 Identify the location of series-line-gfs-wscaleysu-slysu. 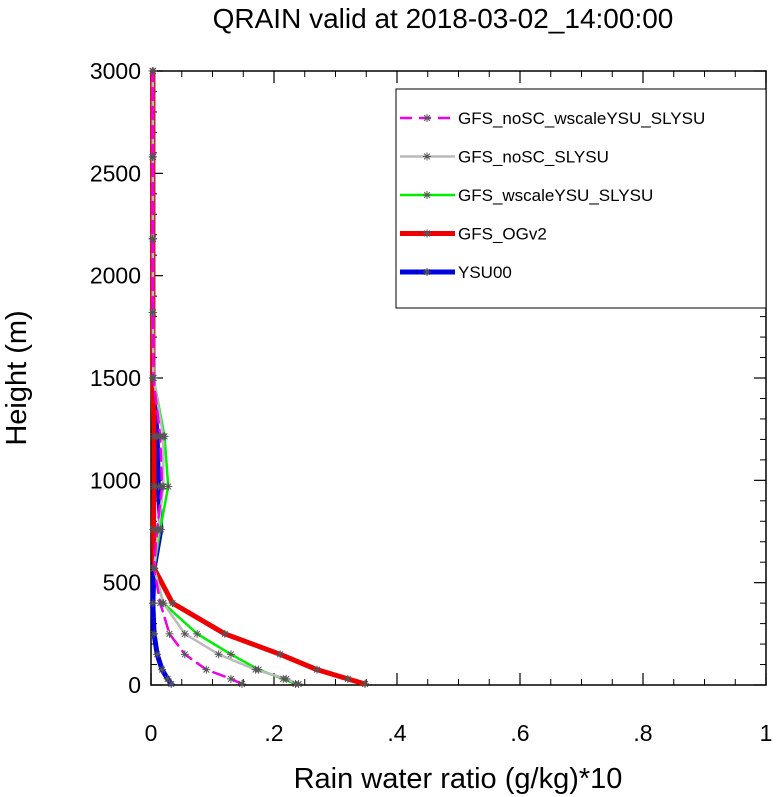
(224, 377).